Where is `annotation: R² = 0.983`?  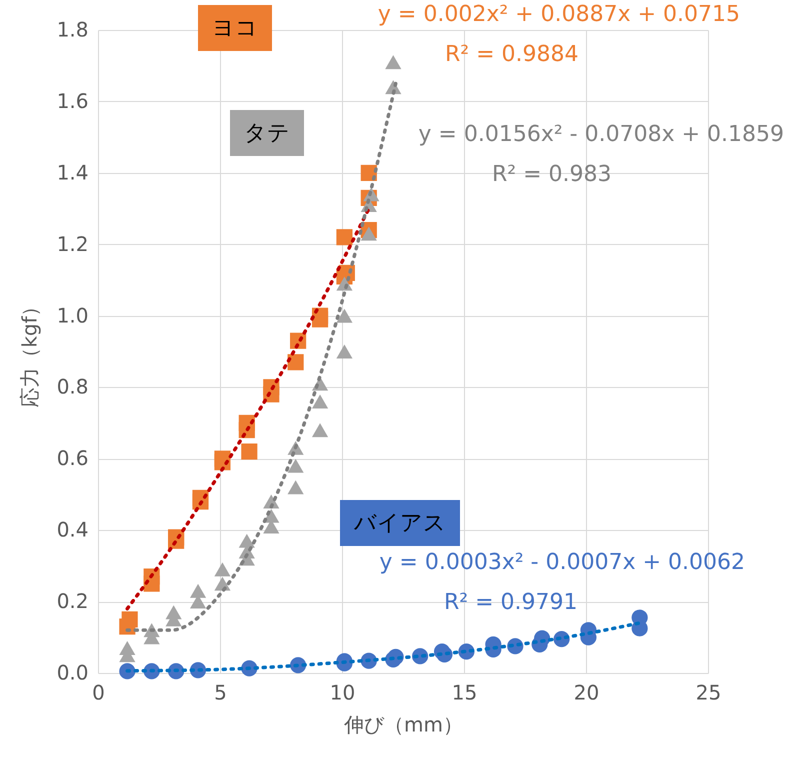 annotation: R² = 0.983 is located at coordinates (552, 174).